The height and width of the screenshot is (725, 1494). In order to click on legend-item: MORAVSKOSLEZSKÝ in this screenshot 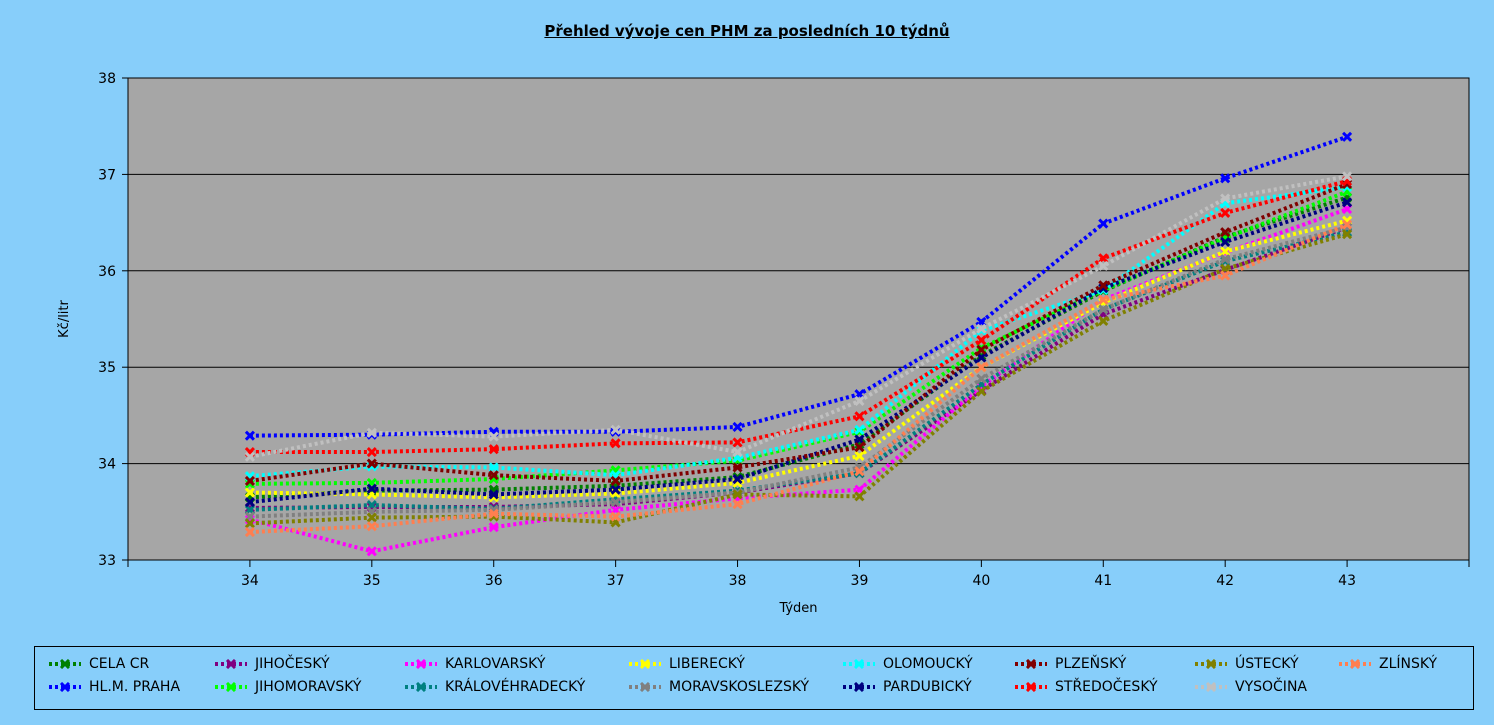, I will do `click(719, 687)`.